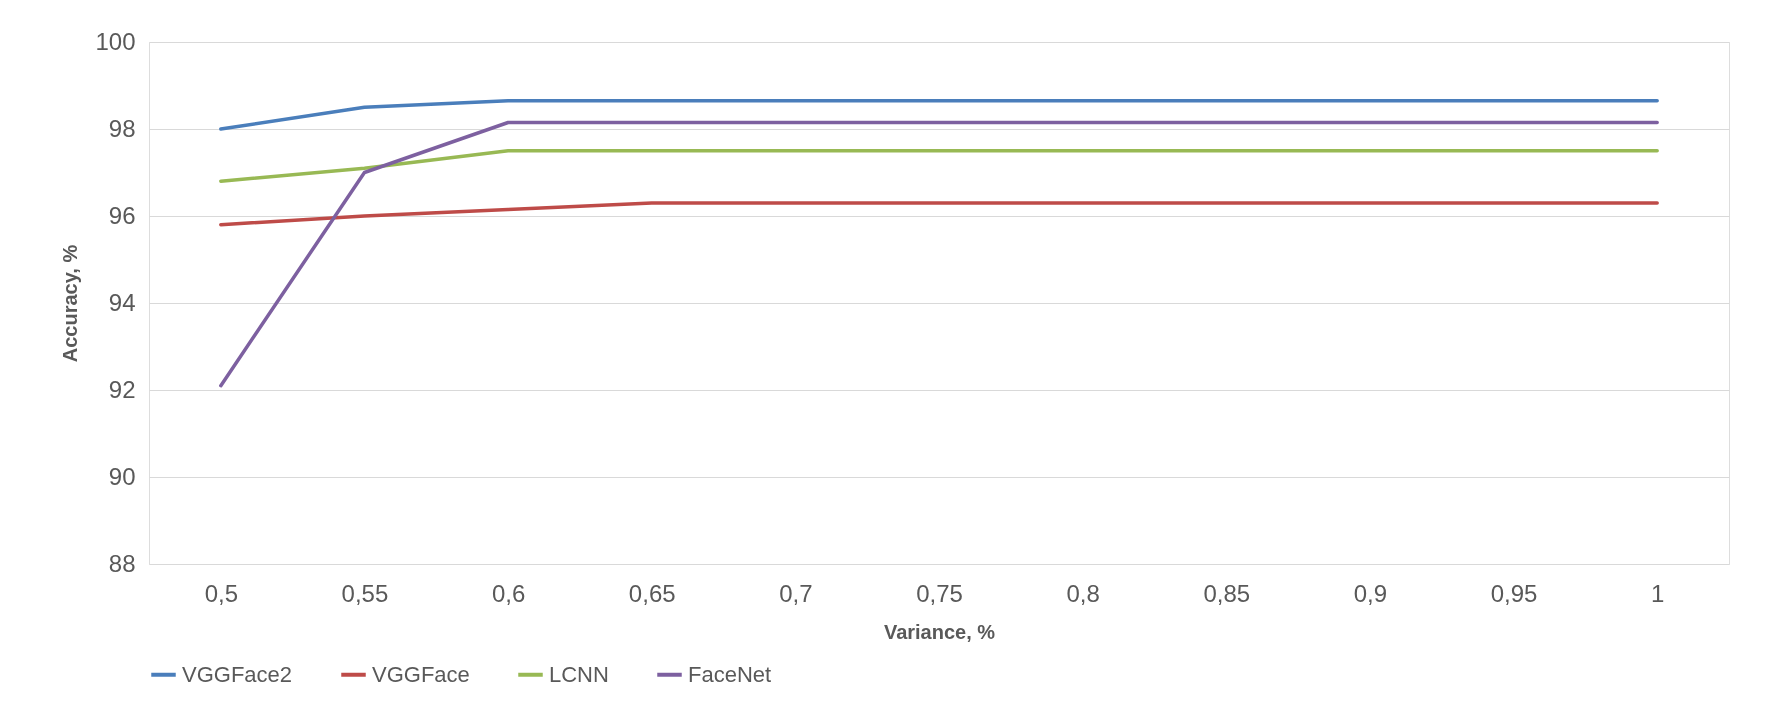 The image size is (1769, 706). Describe the element at coordinates (122, 563) in the screenshot. I see `y-tick-label: 88` at that location.